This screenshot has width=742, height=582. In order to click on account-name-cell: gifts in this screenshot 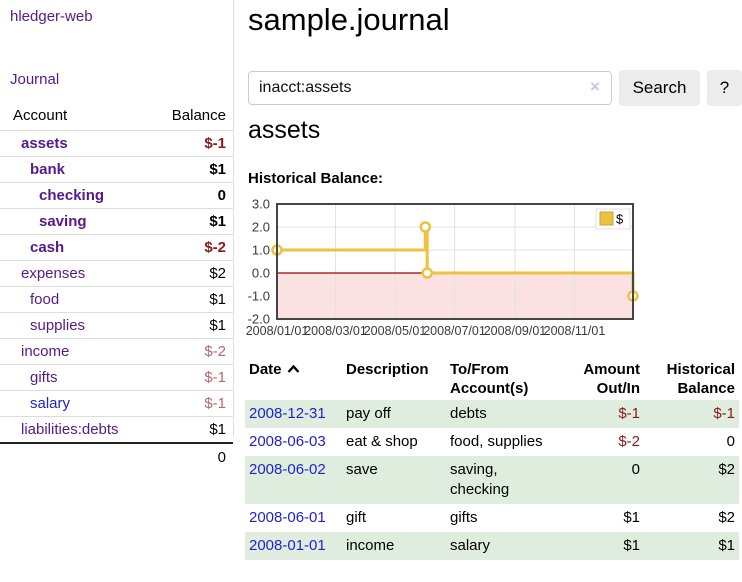, I will do `click(77, 377)`.